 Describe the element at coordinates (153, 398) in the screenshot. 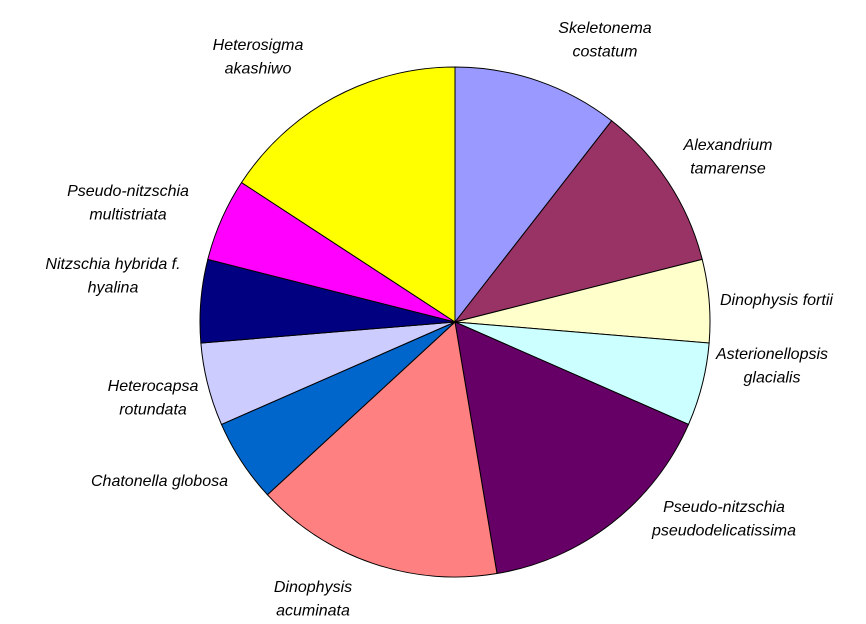

I see `slice-label: Heterocapsa rotundata` at that location.